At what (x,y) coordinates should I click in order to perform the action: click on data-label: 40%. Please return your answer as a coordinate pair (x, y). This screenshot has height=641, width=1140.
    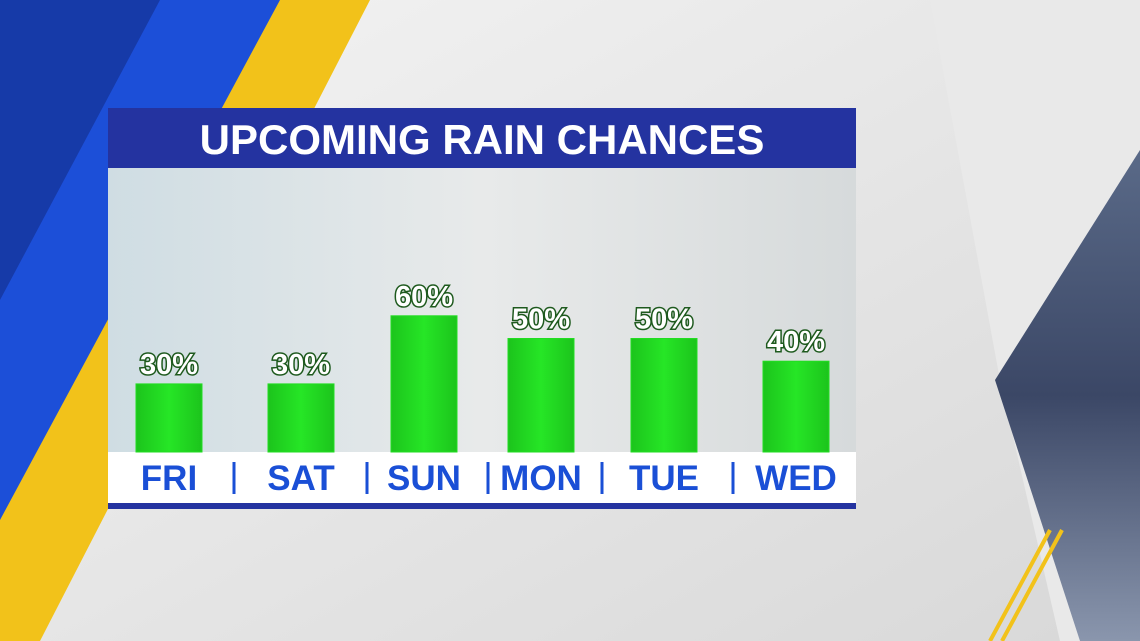
    Looking at the image, I should click on (796, 342).